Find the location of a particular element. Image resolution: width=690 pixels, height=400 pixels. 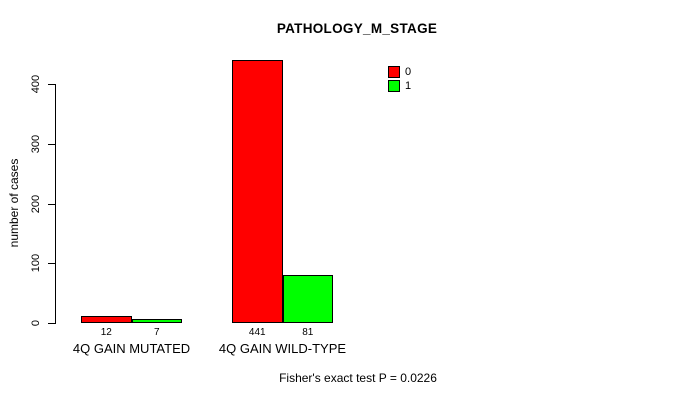

y-axis-line is located at coordinates (55, 204).